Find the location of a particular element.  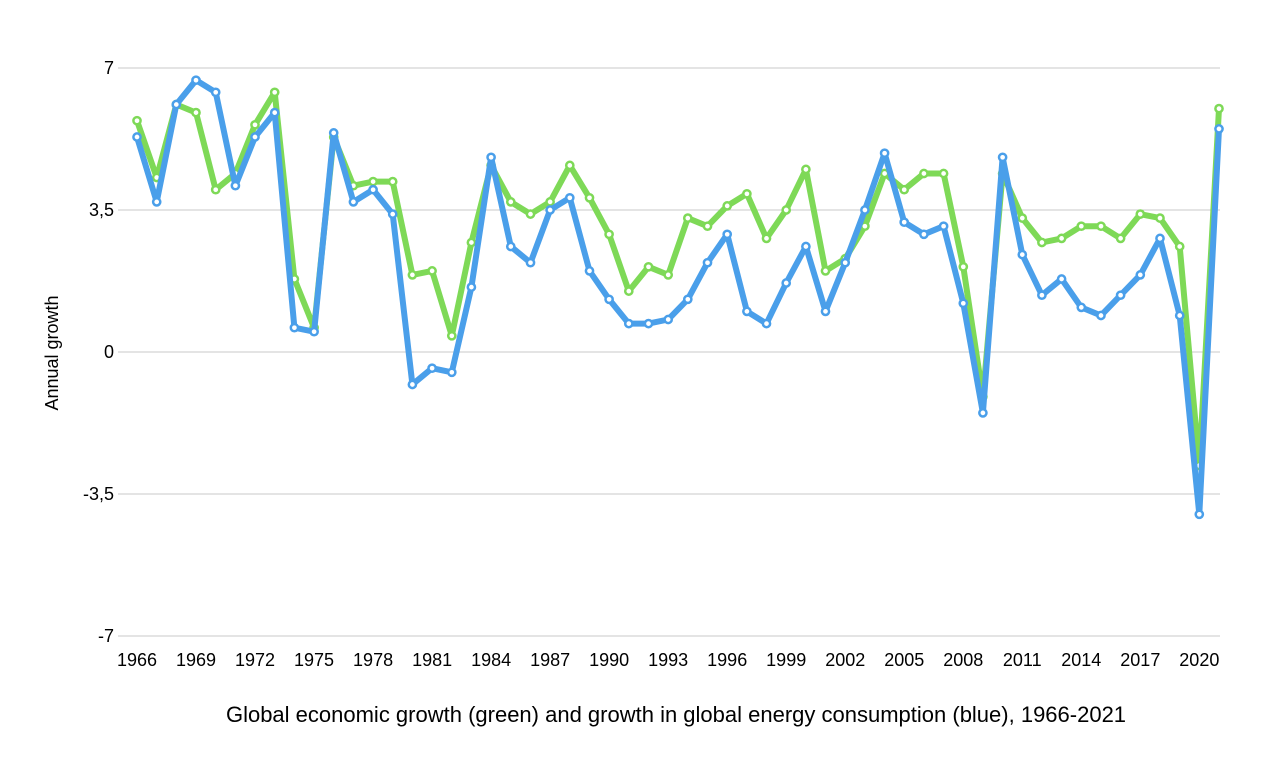

x-tick-label: 1981 is located at coordinates (432, 660).